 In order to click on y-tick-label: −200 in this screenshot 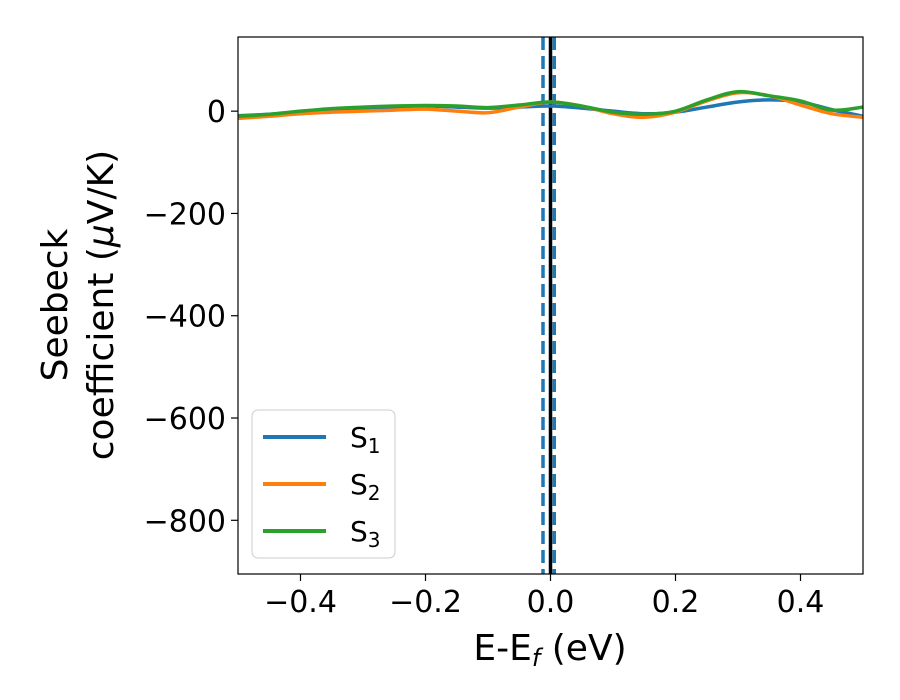, I will do `click(185, 214)`.